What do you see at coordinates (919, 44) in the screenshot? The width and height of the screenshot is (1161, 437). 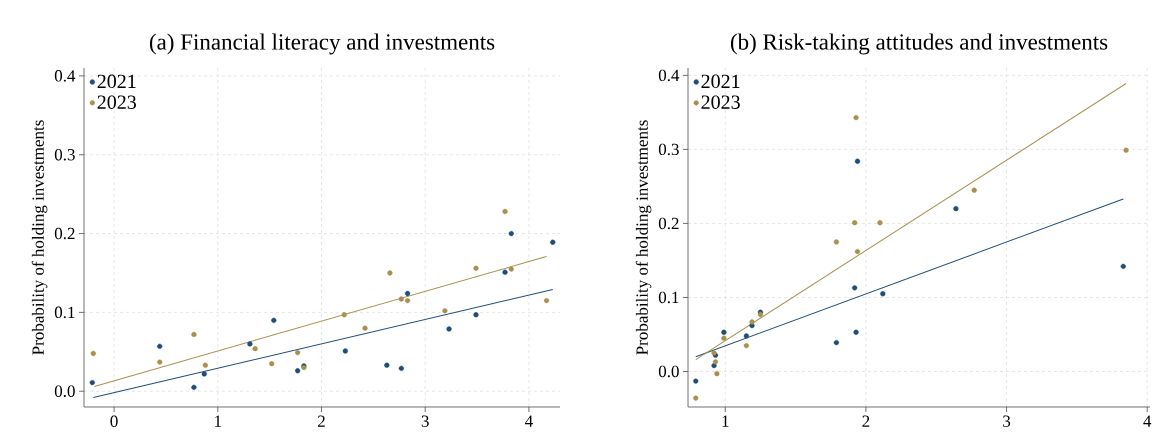 I see `chart-title: (b) Risk-taking attitudes and investments` at bounding box center [919, 44].